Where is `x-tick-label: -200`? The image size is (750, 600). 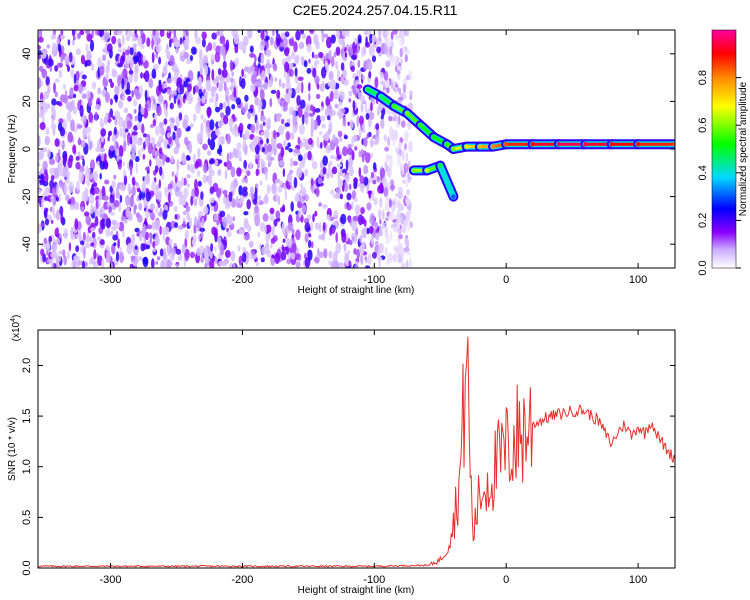
x-tick-label: -200 is located at coordinates (242, 280).